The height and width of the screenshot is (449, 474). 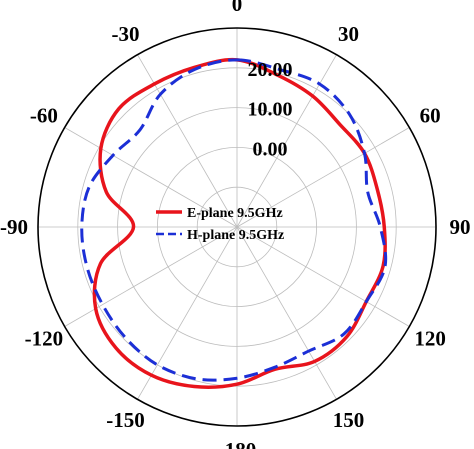 What do you see at coordinates (460, 227) in the screenshot?
I see `angle-tick-label: 90` at bounding box center [460, 227].